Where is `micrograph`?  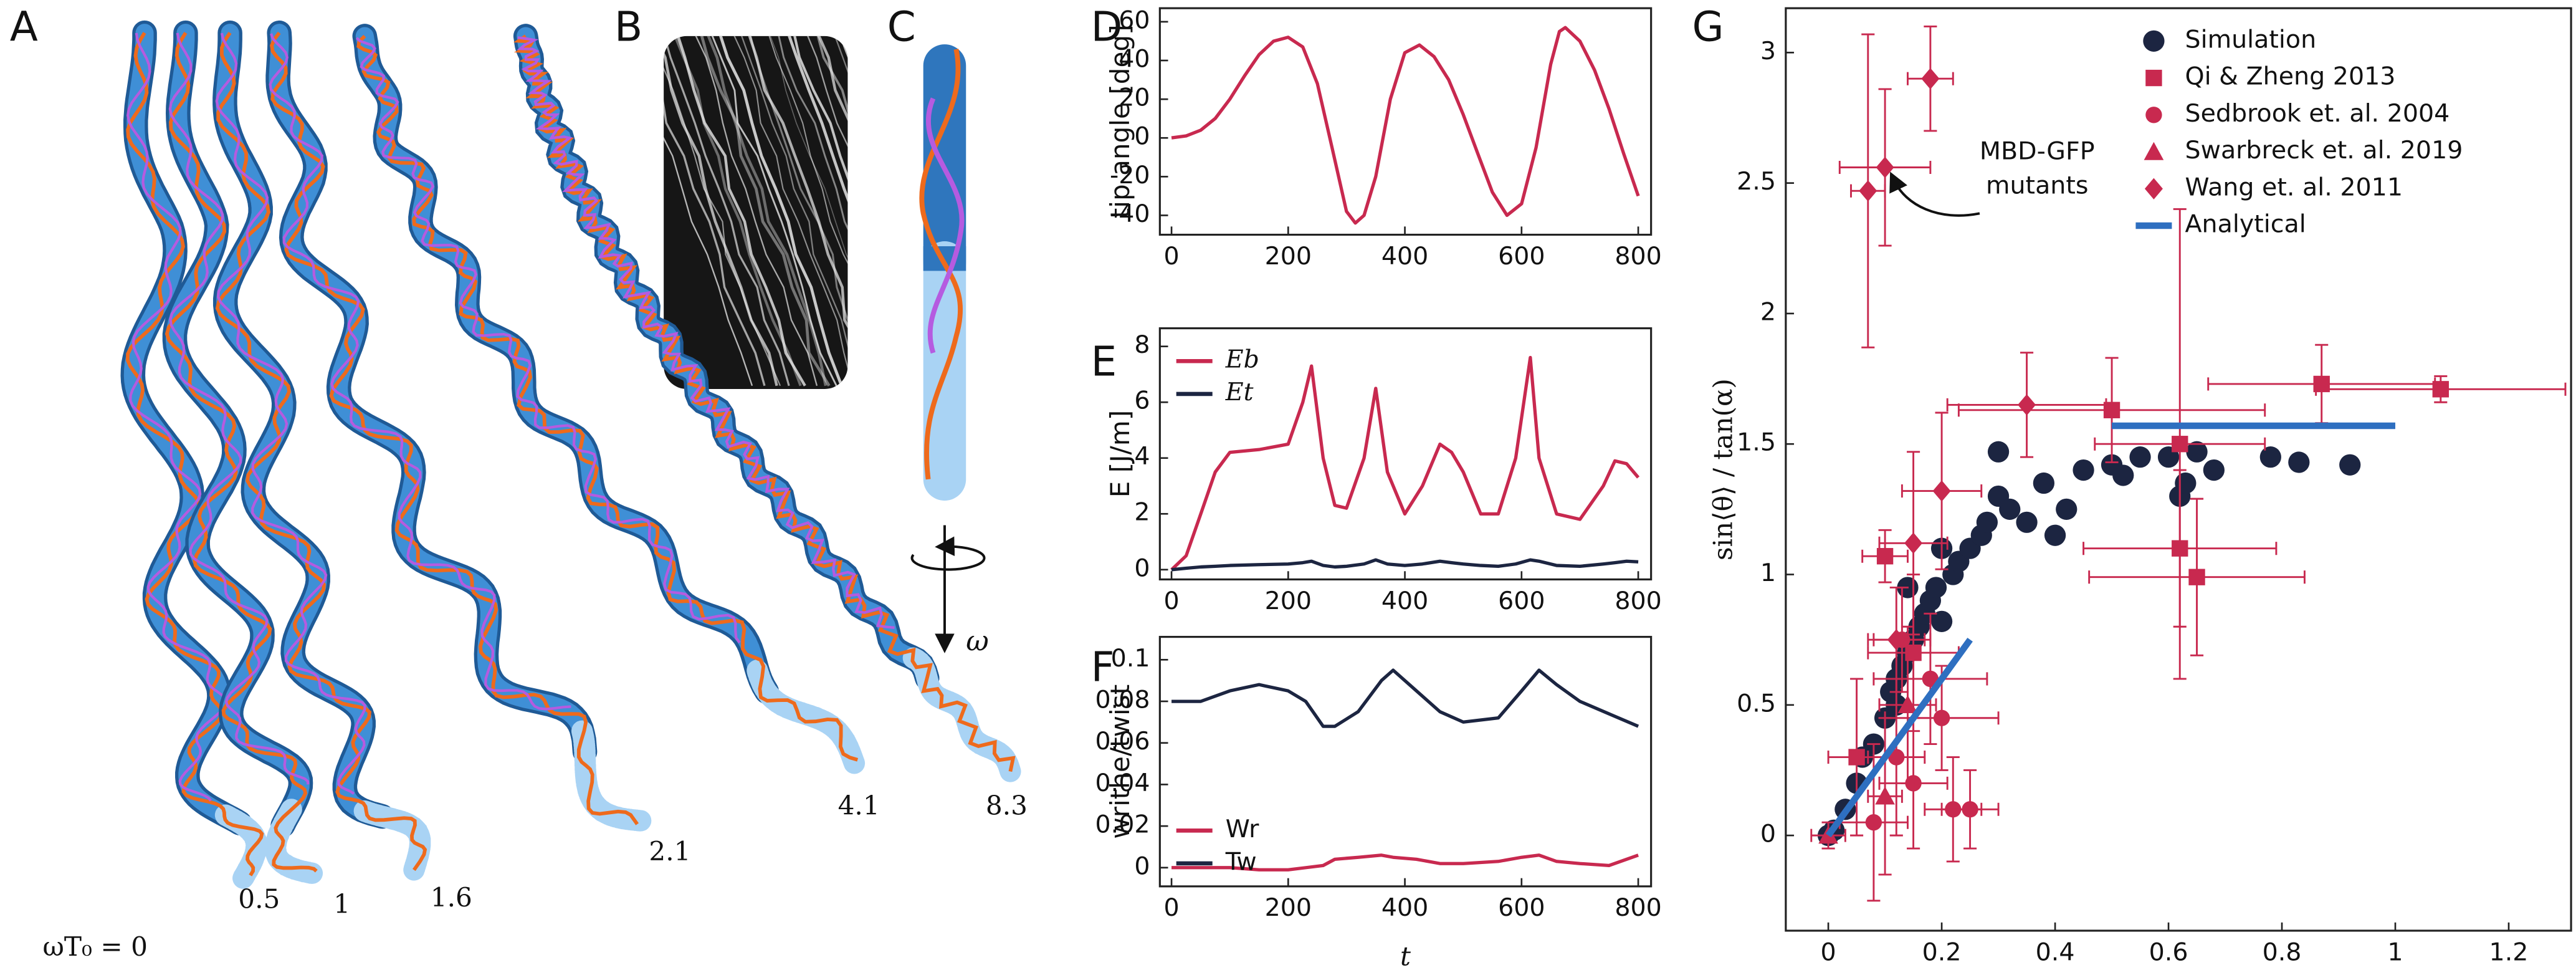 micrograph is located at coordinates (756, 213).